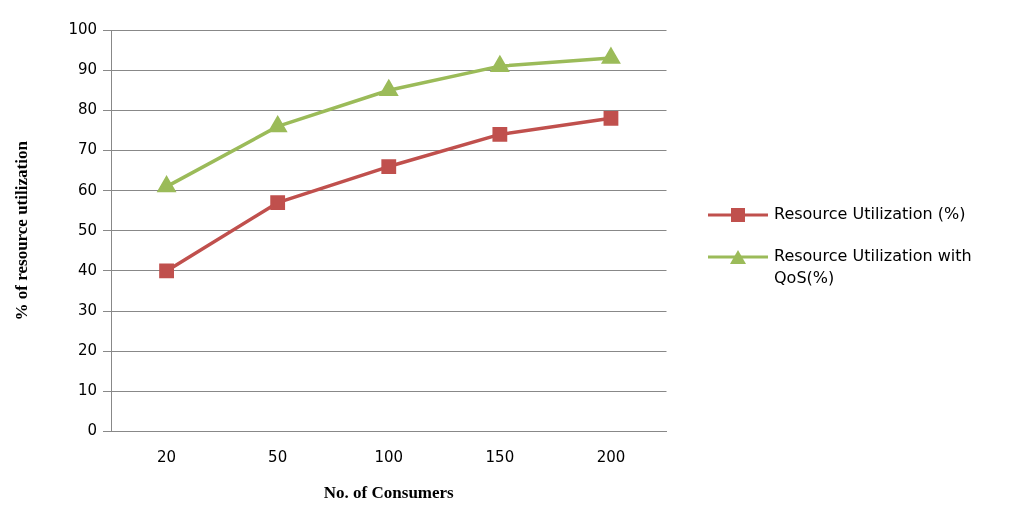  What do you see at coordinates (87, 310) in the screenshot?
I see `y-tick-label: 30` at bounding box center [87, 310].